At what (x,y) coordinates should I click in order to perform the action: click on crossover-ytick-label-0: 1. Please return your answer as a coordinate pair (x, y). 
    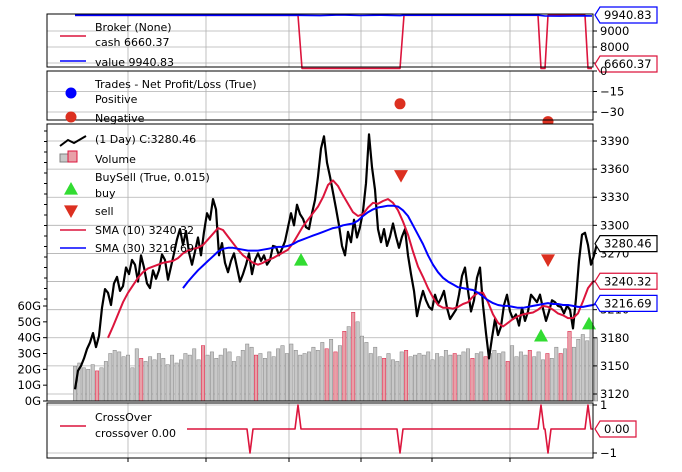
    Looking at the image, I should click on (603, 405).